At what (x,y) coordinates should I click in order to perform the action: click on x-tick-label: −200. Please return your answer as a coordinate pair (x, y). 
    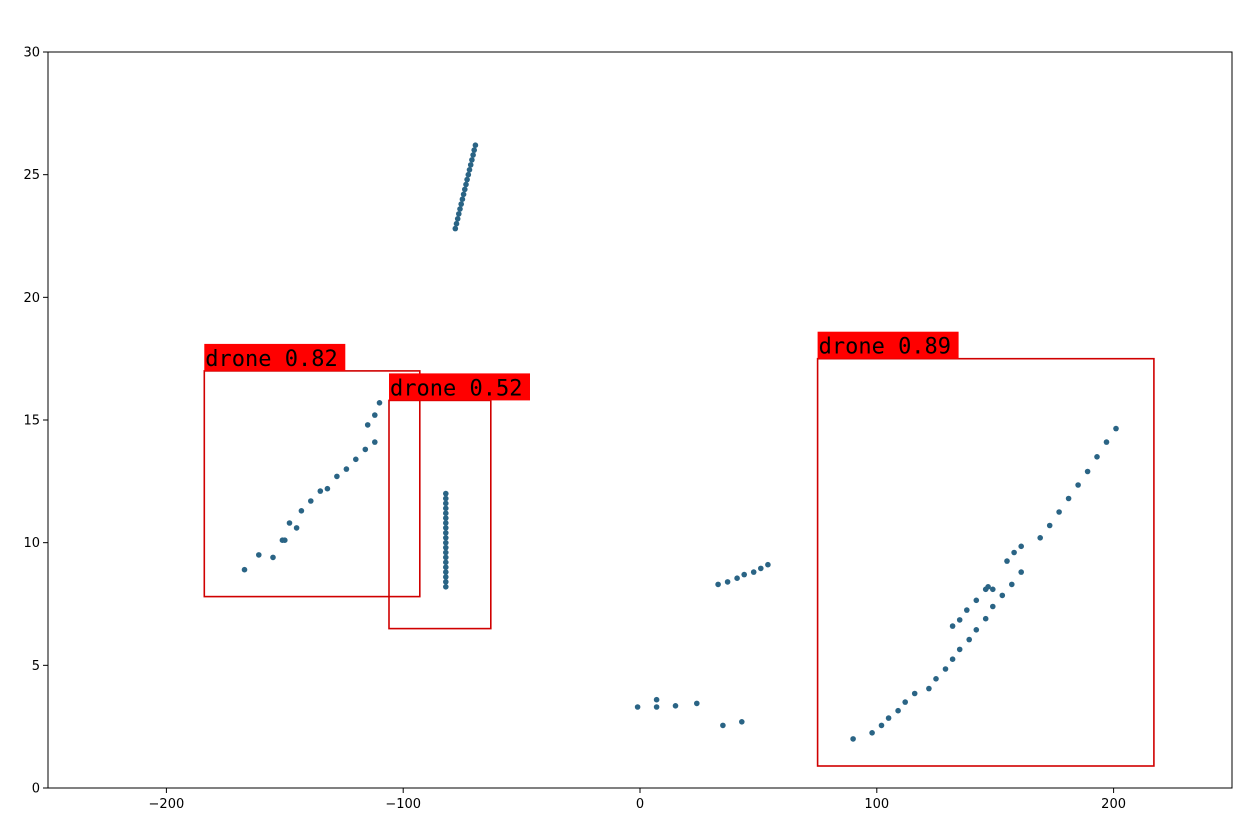
    Looking at the image, I should click on (167, 804).